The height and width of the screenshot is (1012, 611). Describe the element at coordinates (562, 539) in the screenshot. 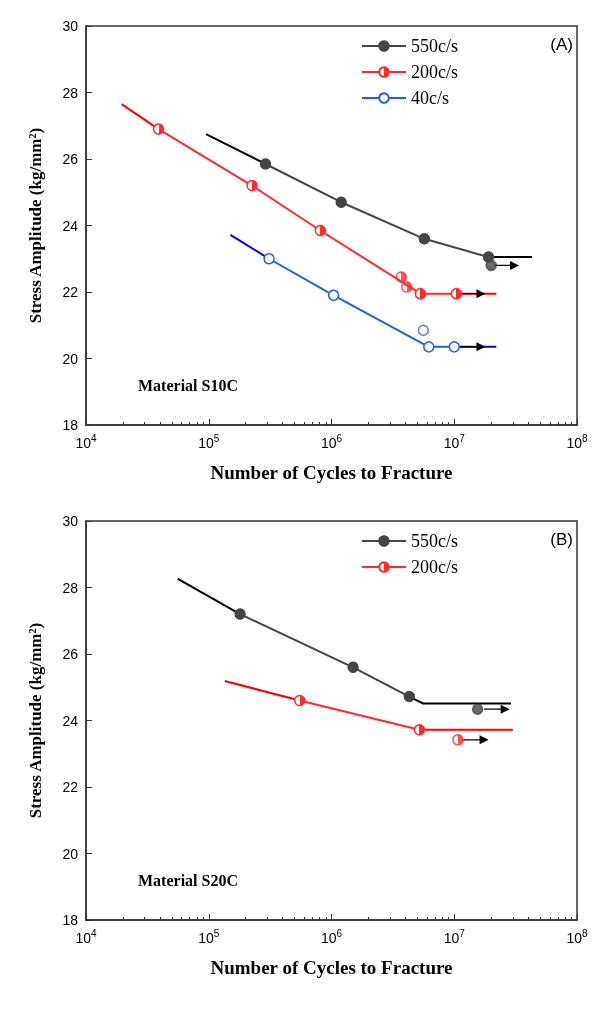

I see `annotation: (B)` at that location.